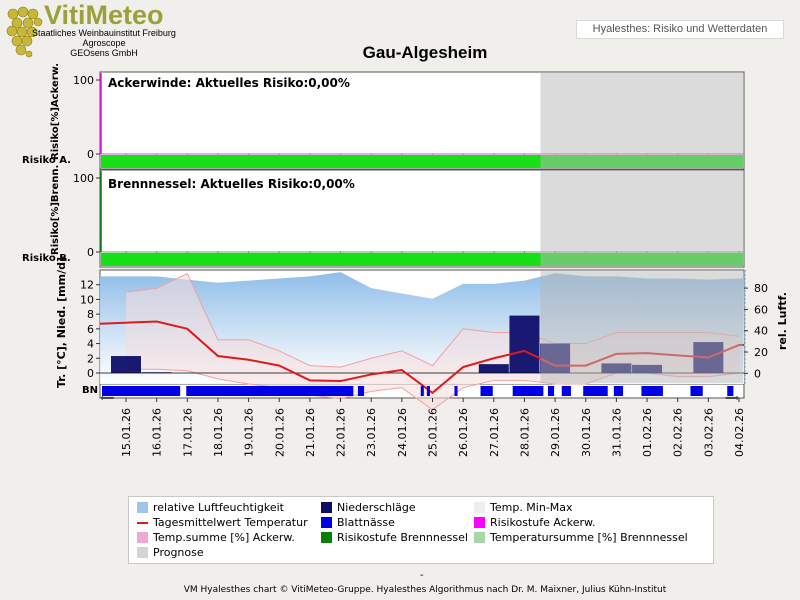  I want to click on xtick-label: 02.02.26, so click(678, 432).